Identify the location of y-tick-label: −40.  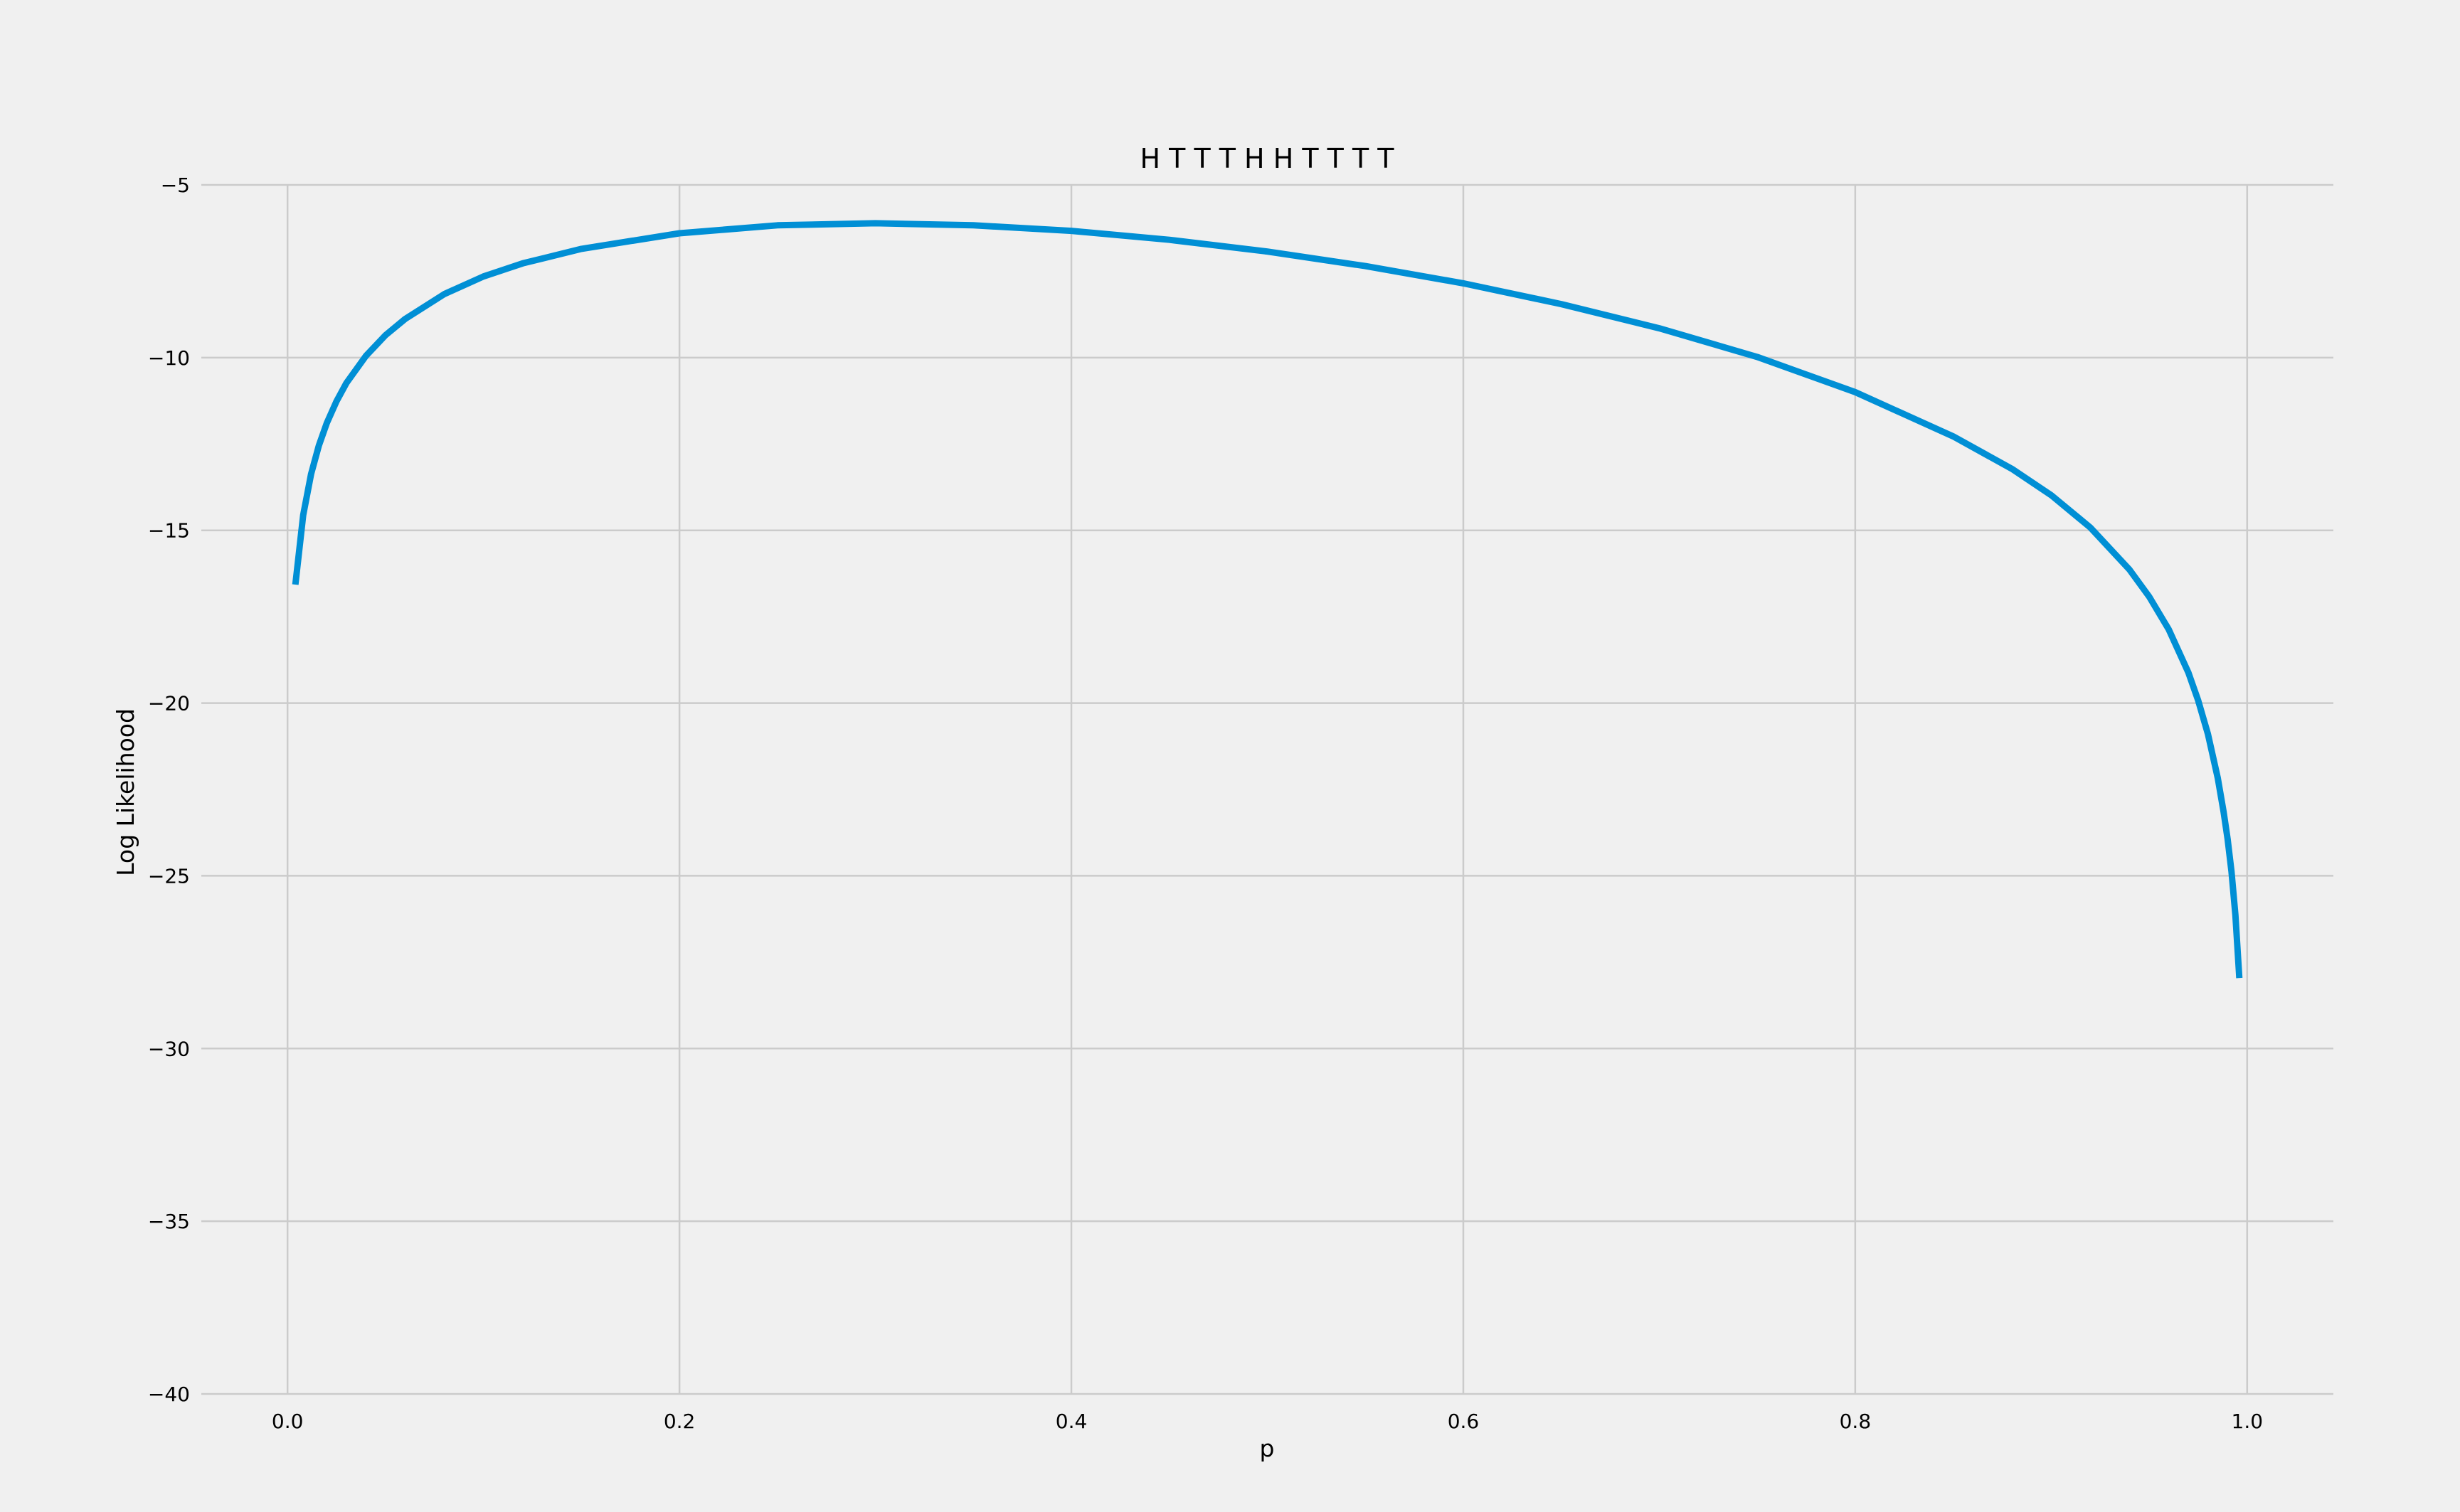
(169, 1394).